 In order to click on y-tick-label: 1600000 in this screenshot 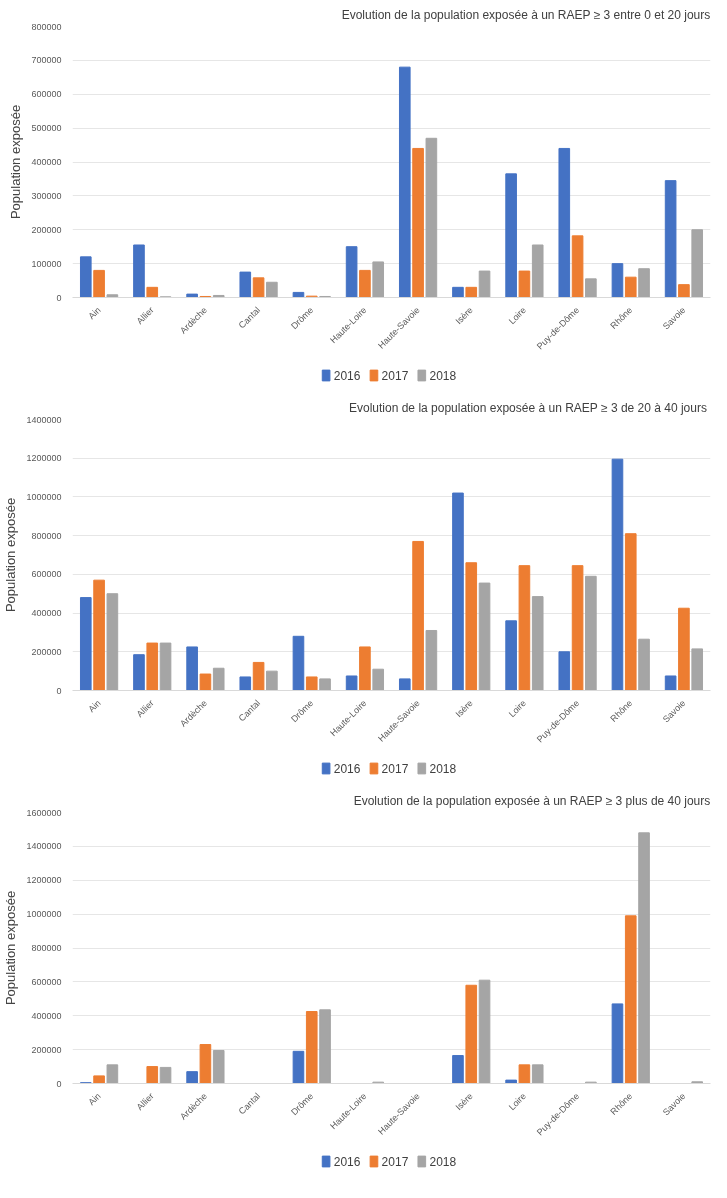, I will do `click(44, 812)`.